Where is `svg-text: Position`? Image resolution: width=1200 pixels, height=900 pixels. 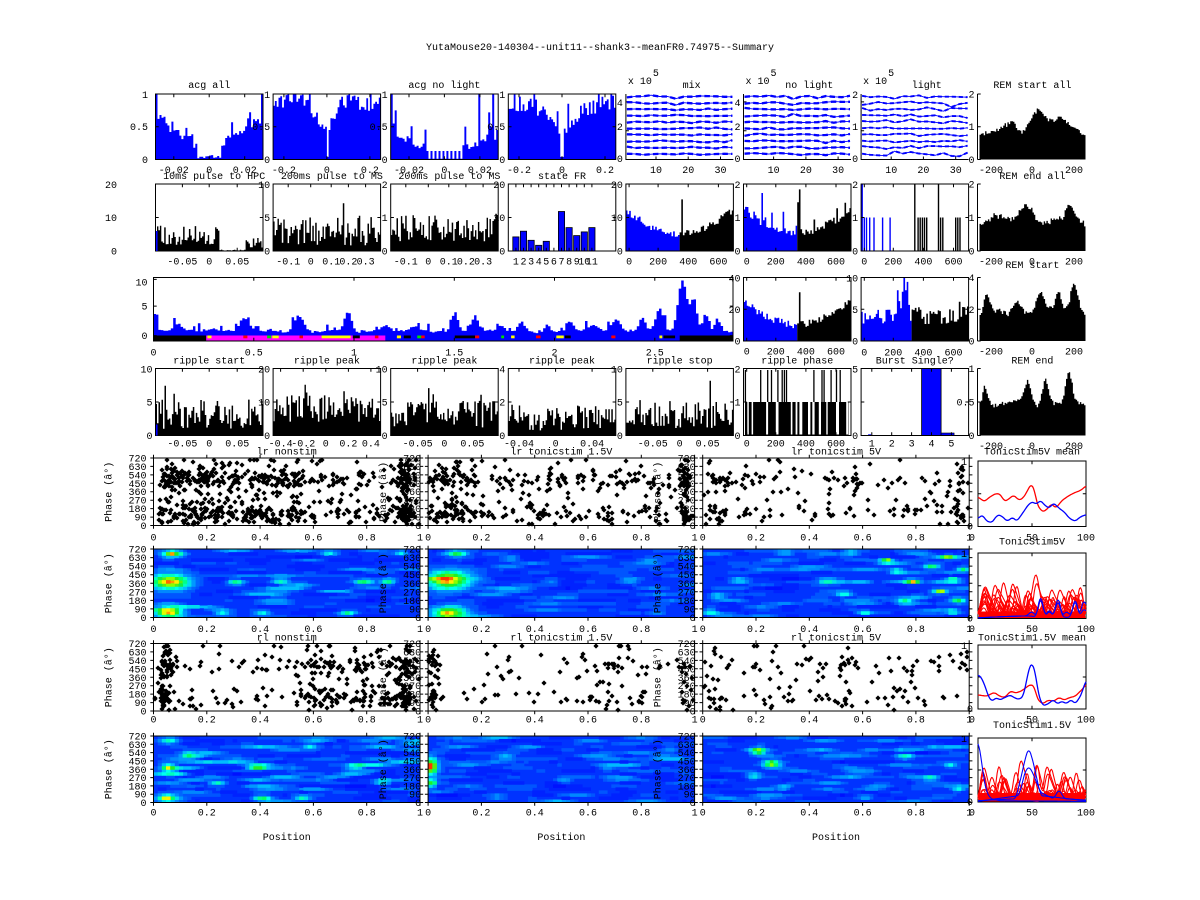
svg-text: Position is located at coordinates (836, 838).